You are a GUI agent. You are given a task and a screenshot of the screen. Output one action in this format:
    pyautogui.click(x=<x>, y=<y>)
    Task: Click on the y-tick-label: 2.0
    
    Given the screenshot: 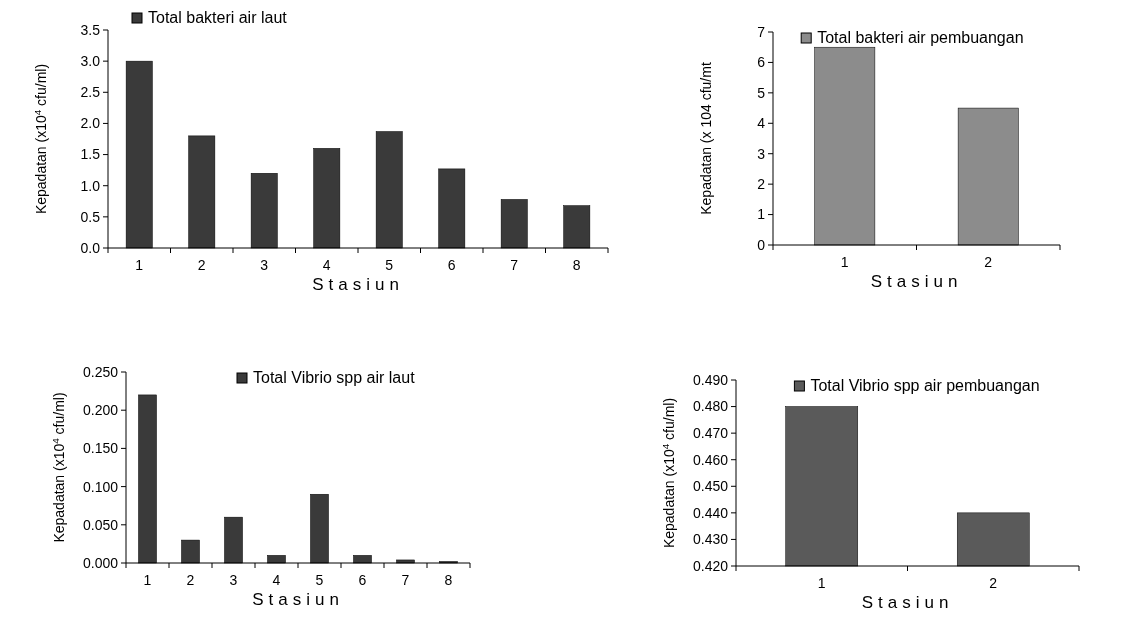 What is the action you would take?
    pyautogui.click(x=90, y=123)
    